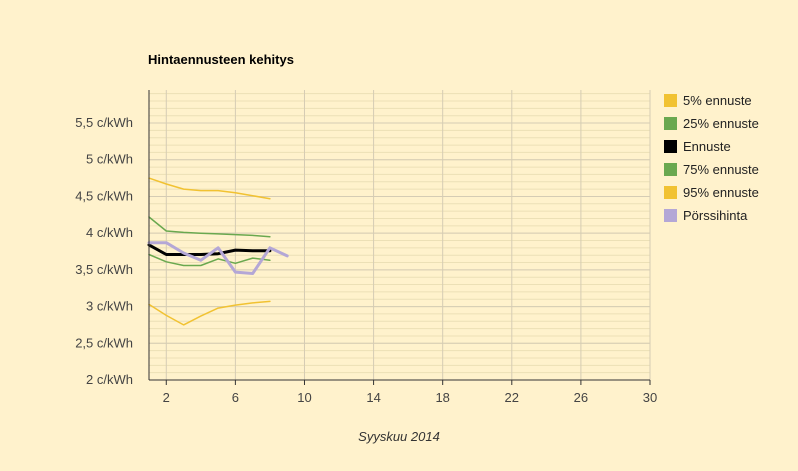 The image size is (798, 471). Describe the element at coordinates (104, 122) in the screenshot. I see `y-tick-label: 5,5 c/kWh` at that location.